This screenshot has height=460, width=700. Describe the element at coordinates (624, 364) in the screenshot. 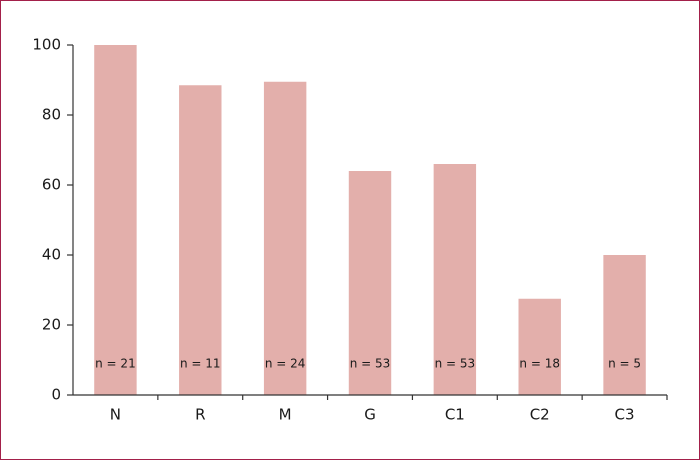

I see `bar-annotation: n = 5` at that location.